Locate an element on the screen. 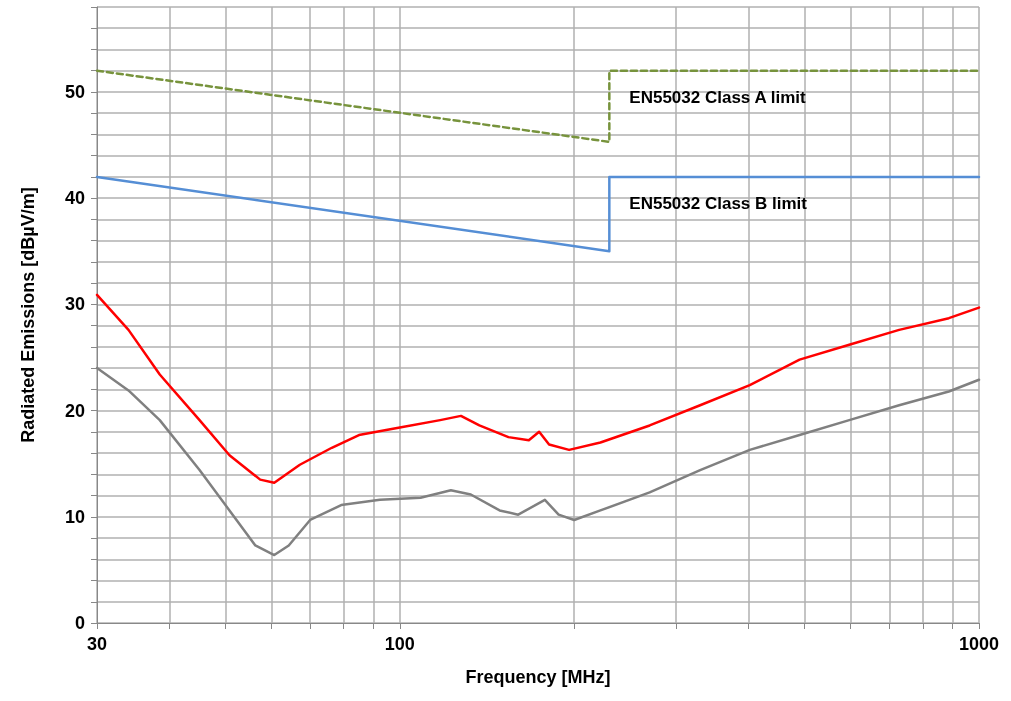  y-tick-label: 50 is located at coordinates (74, 91).